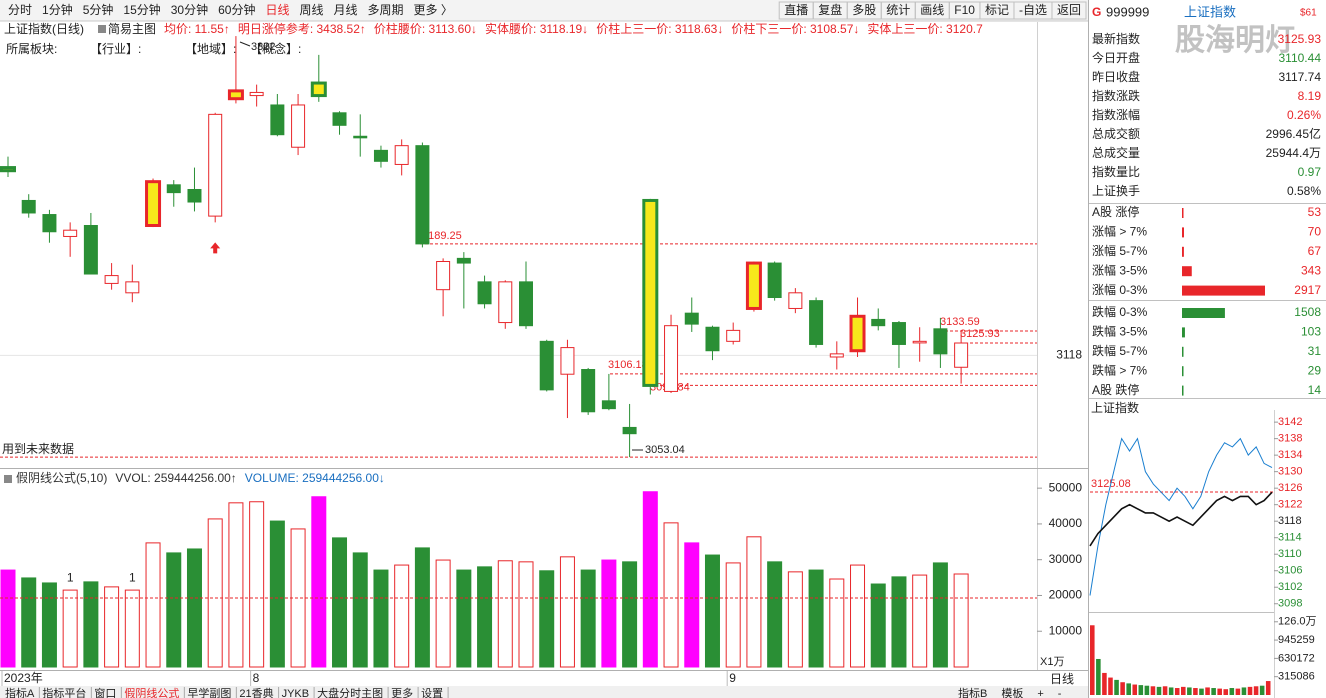 The height and width of the screenshot is (698, 1326). What do you see at coordinates (659, 28) in the screenshot?
I see `indicator: 价柱上三一价: 3118.63↓` at bounding box center [659, 28].